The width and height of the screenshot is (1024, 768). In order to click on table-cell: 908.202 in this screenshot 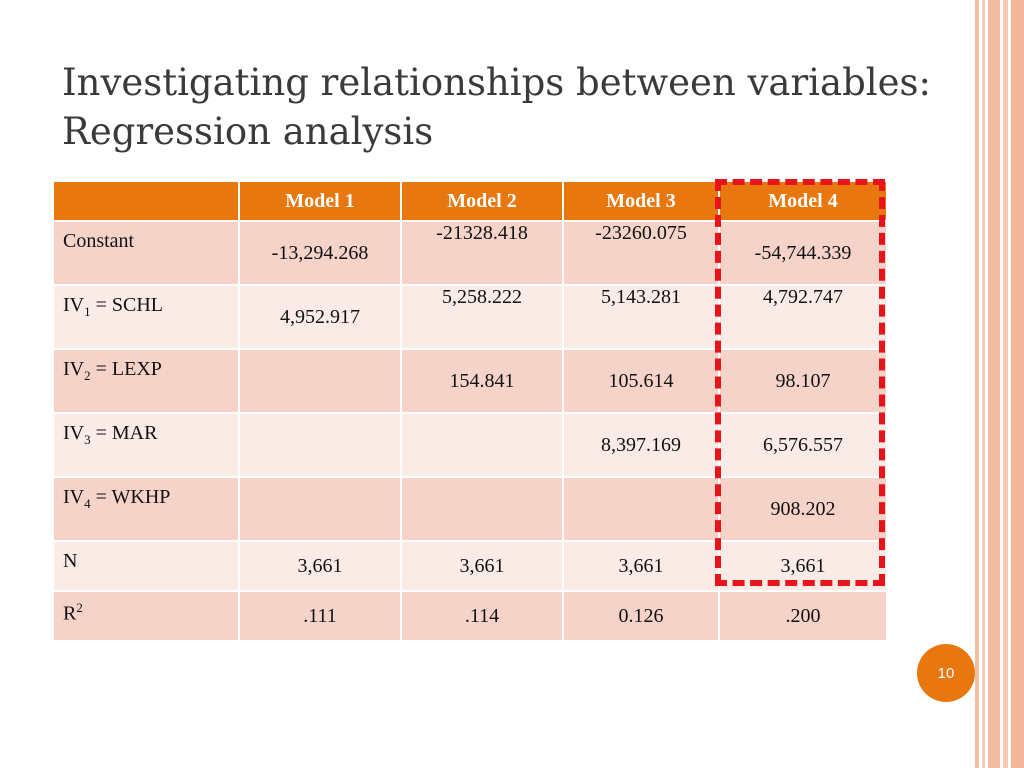, I will do `click(803, 509)`.